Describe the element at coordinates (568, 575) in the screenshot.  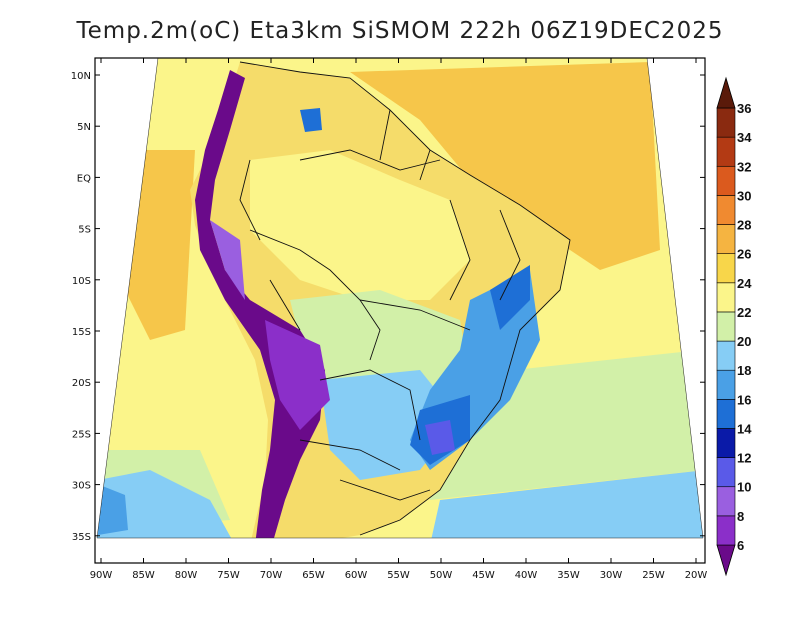
I see `lon-label: 35W` at that location.